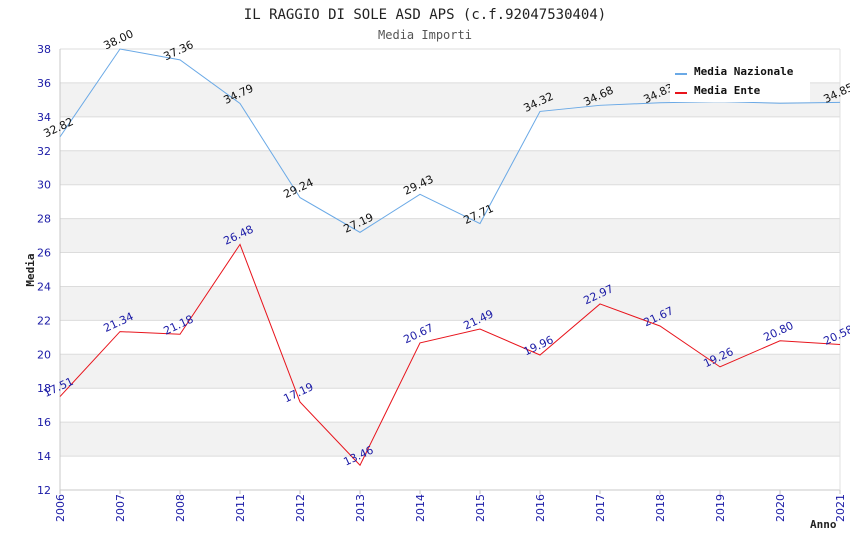 The image size is (850, 550). I want to click on y-tick-label: 20, so click(44, 354).